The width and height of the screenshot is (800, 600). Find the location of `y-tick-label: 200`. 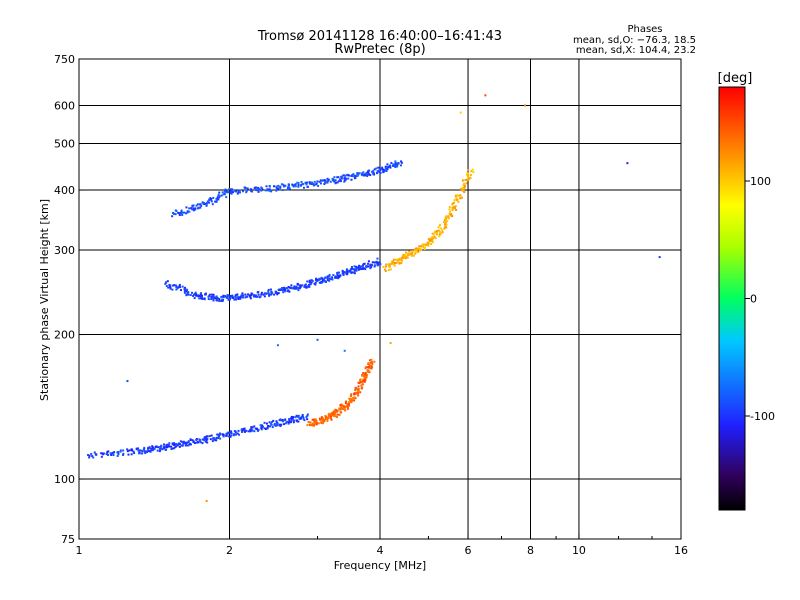

y-tick-label: 200 is located at coordinates (64, 335).